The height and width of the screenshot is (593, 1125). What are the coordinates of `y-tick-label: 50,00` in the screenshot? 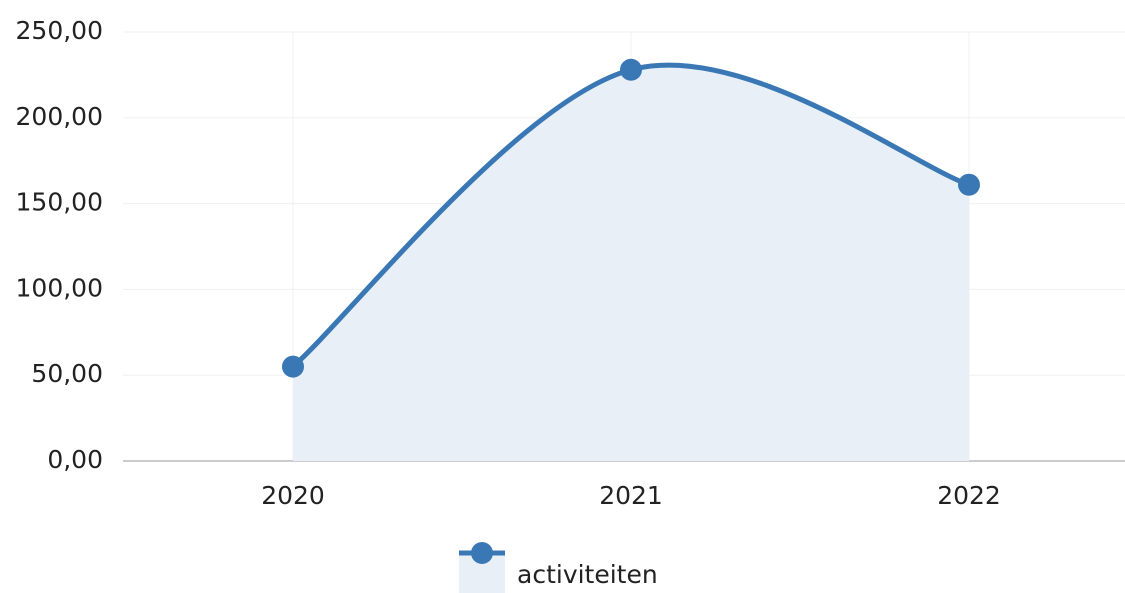 It's located at (67, 373).